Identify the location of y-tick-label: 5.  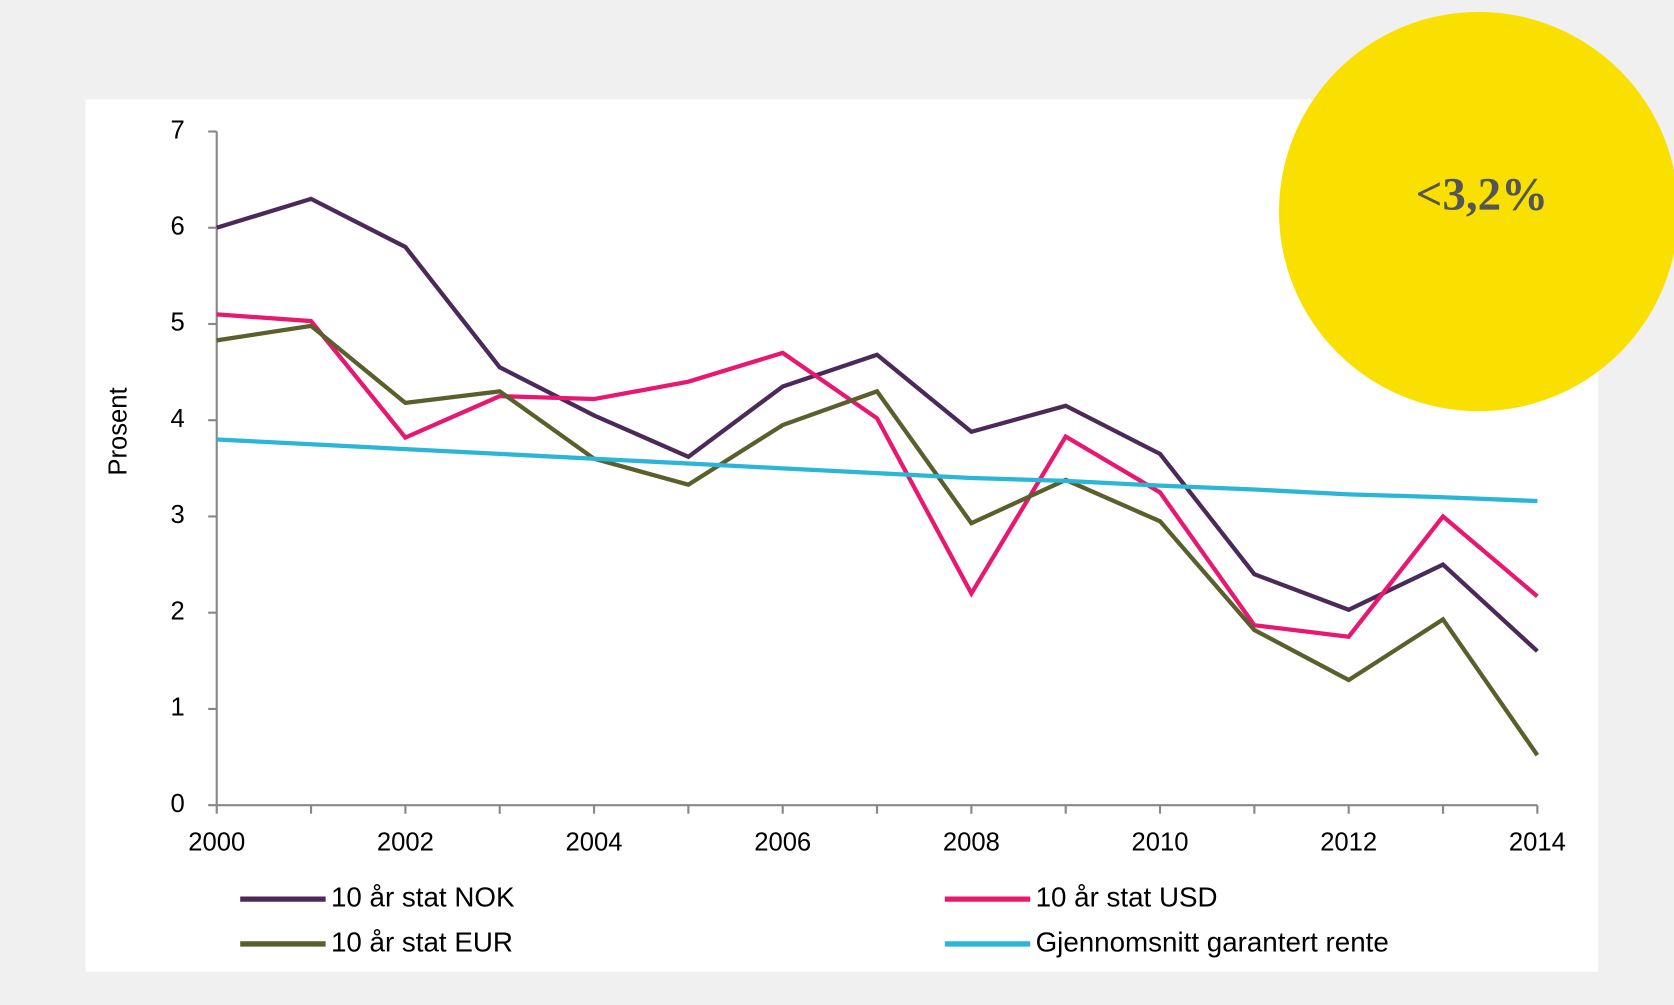
(177, 323).